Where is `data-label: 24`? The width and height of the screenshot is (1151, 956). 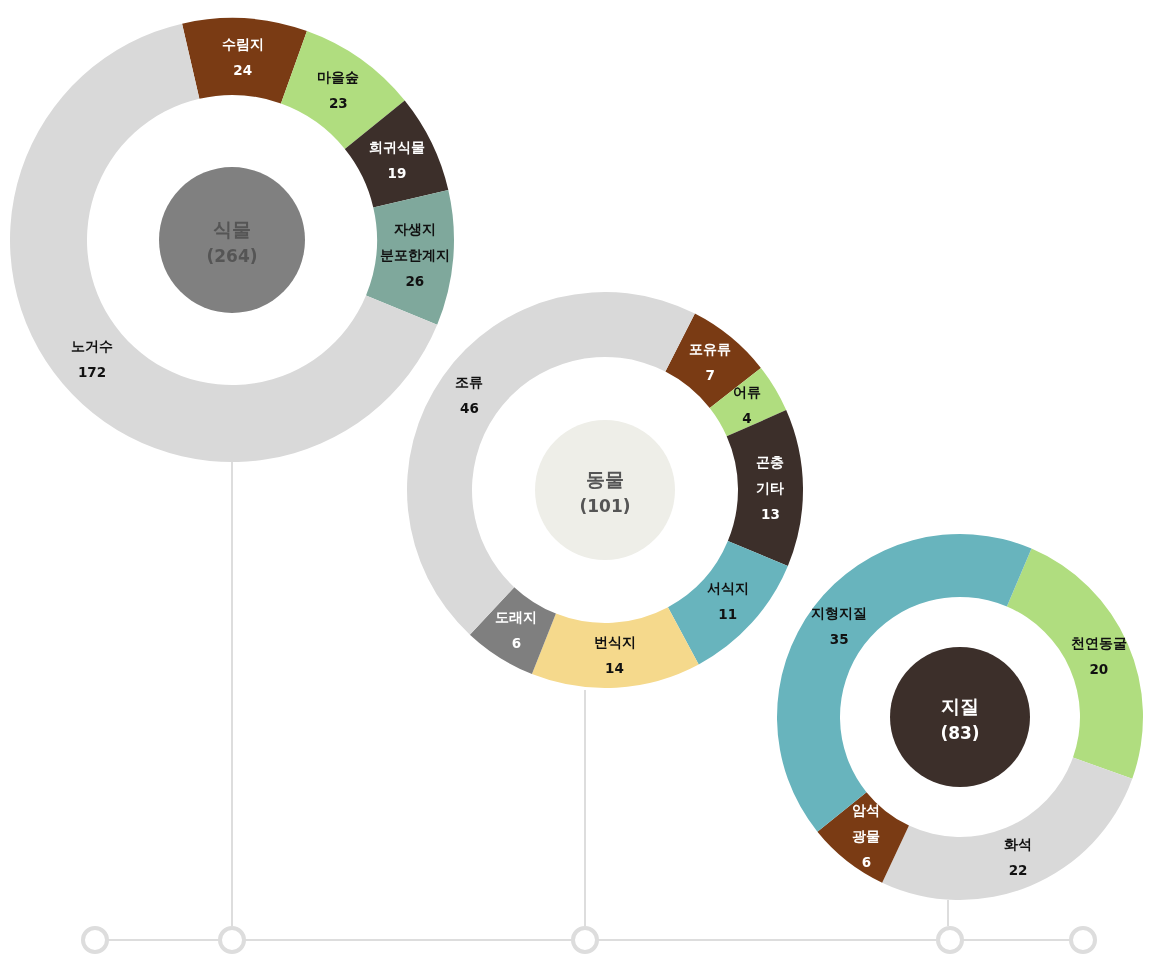
data-label: 24 is located at coordinates (243, 69).